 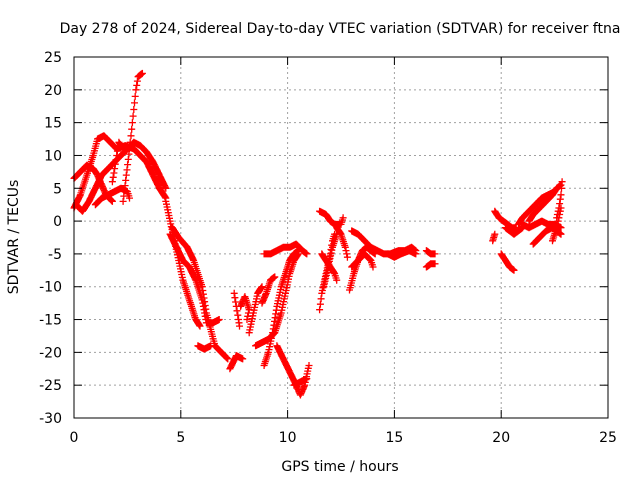 I want to click on series-arc6, so click(x=116, y=162).